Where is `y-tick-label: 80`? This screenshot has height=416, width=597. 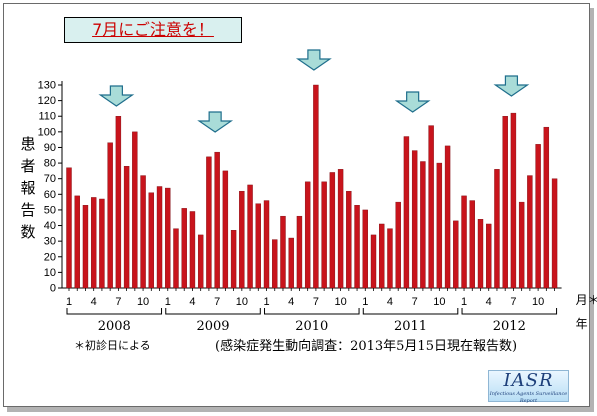 y-tick-label: 80 is located at coordinates (50, 164).